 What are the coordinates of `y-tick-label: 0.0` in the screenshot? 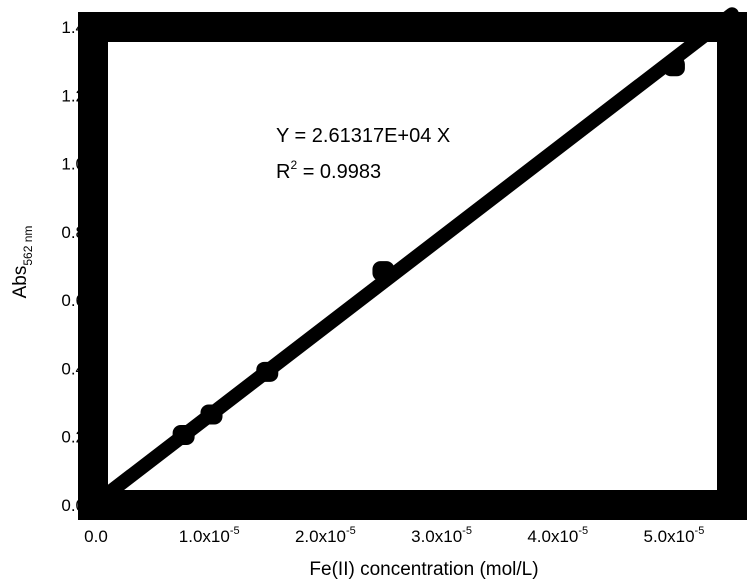 It's located at (73, 505).